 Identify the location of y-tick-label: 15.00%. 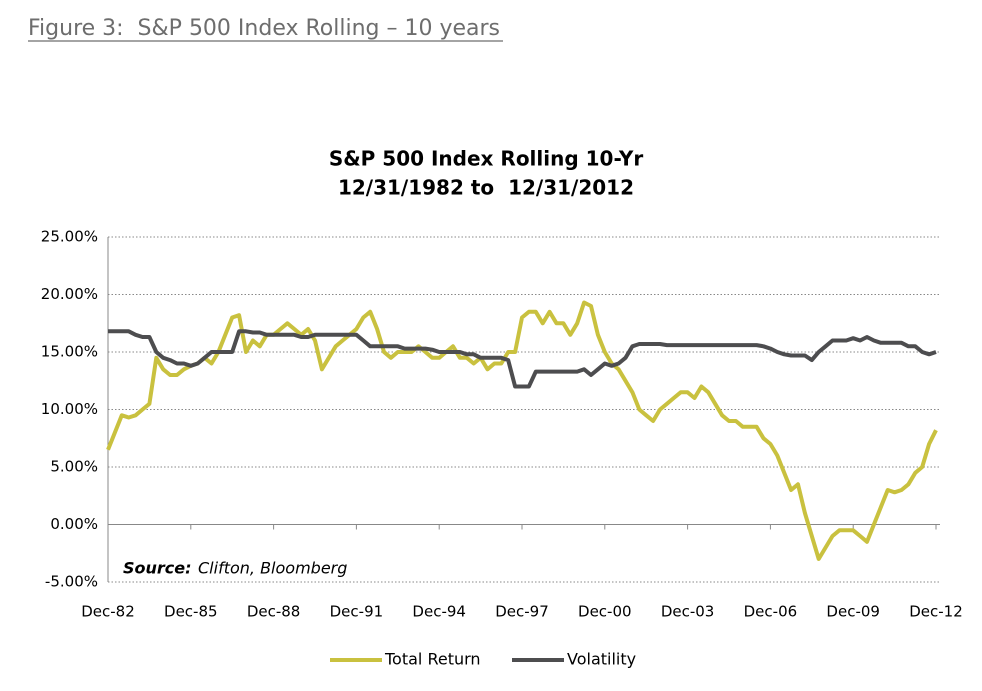
(69, 352).